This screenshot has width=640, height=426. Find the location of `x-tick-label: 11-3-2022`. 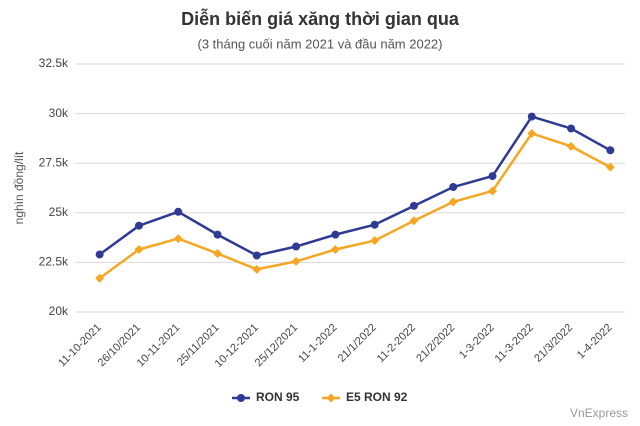

x-tick-label: 11-3-2022 is located at coordinates (514, 343).